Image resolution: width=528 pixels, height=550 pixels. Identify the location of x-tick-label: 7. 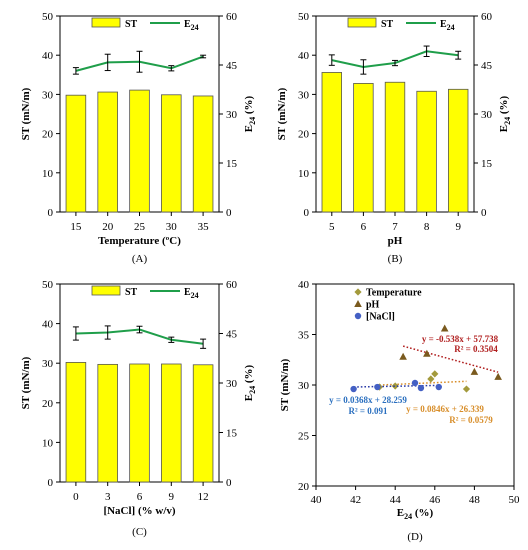
(395, 227).